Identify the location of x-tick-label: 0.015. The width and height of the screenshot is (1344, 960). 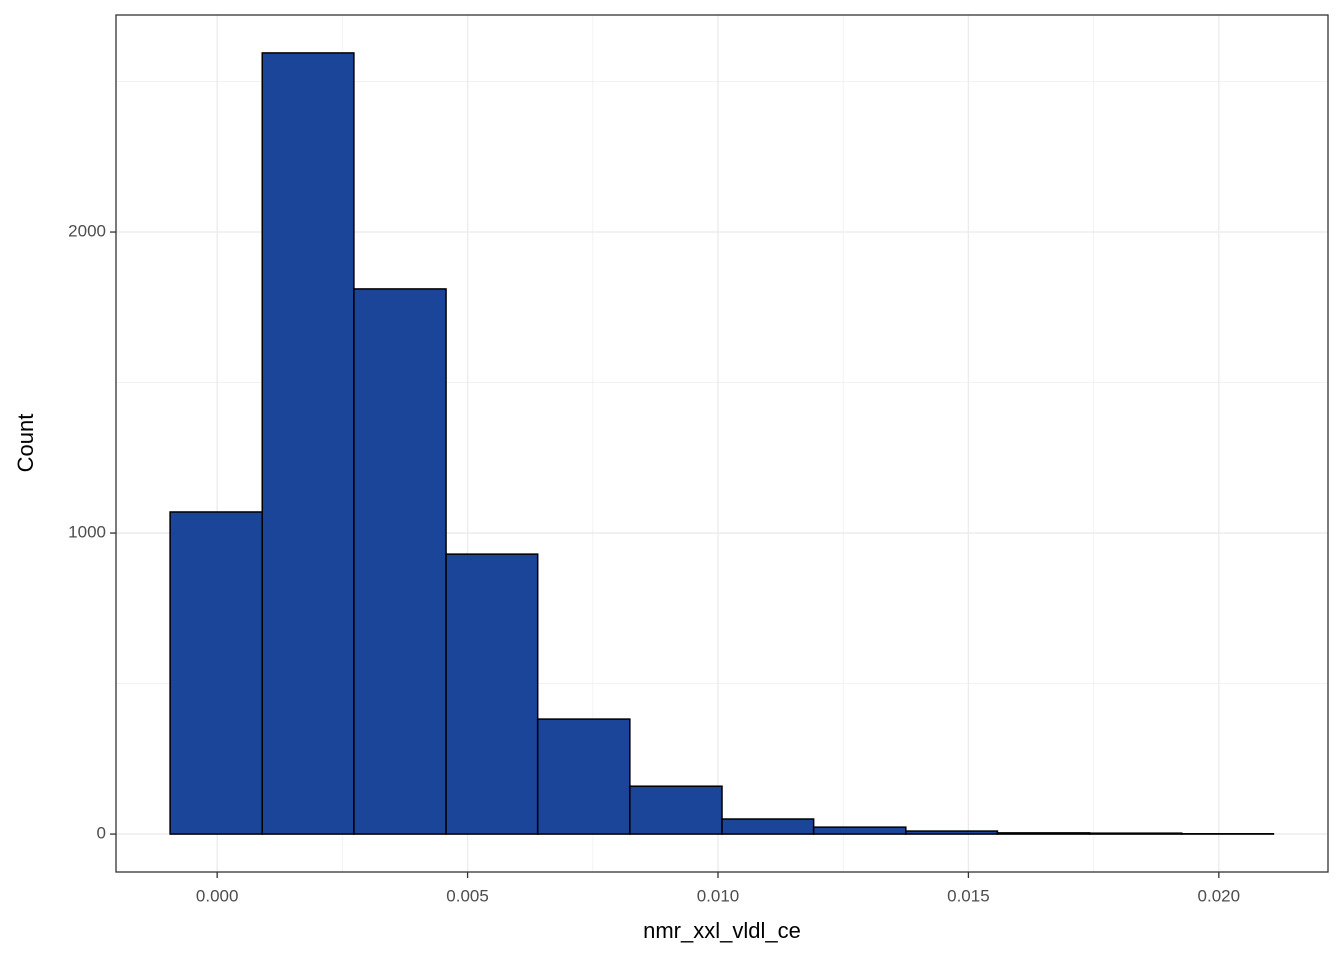
(968, 895).